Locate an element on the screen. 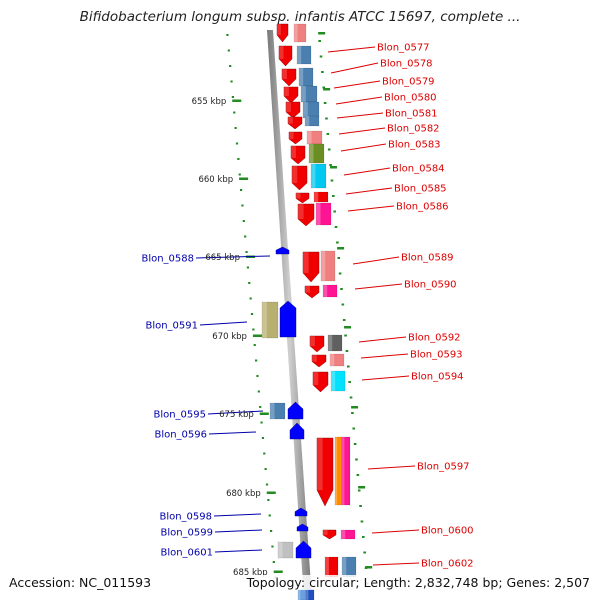  forward-gene-label: Blon_0600 is located at coordinates (447, 531).